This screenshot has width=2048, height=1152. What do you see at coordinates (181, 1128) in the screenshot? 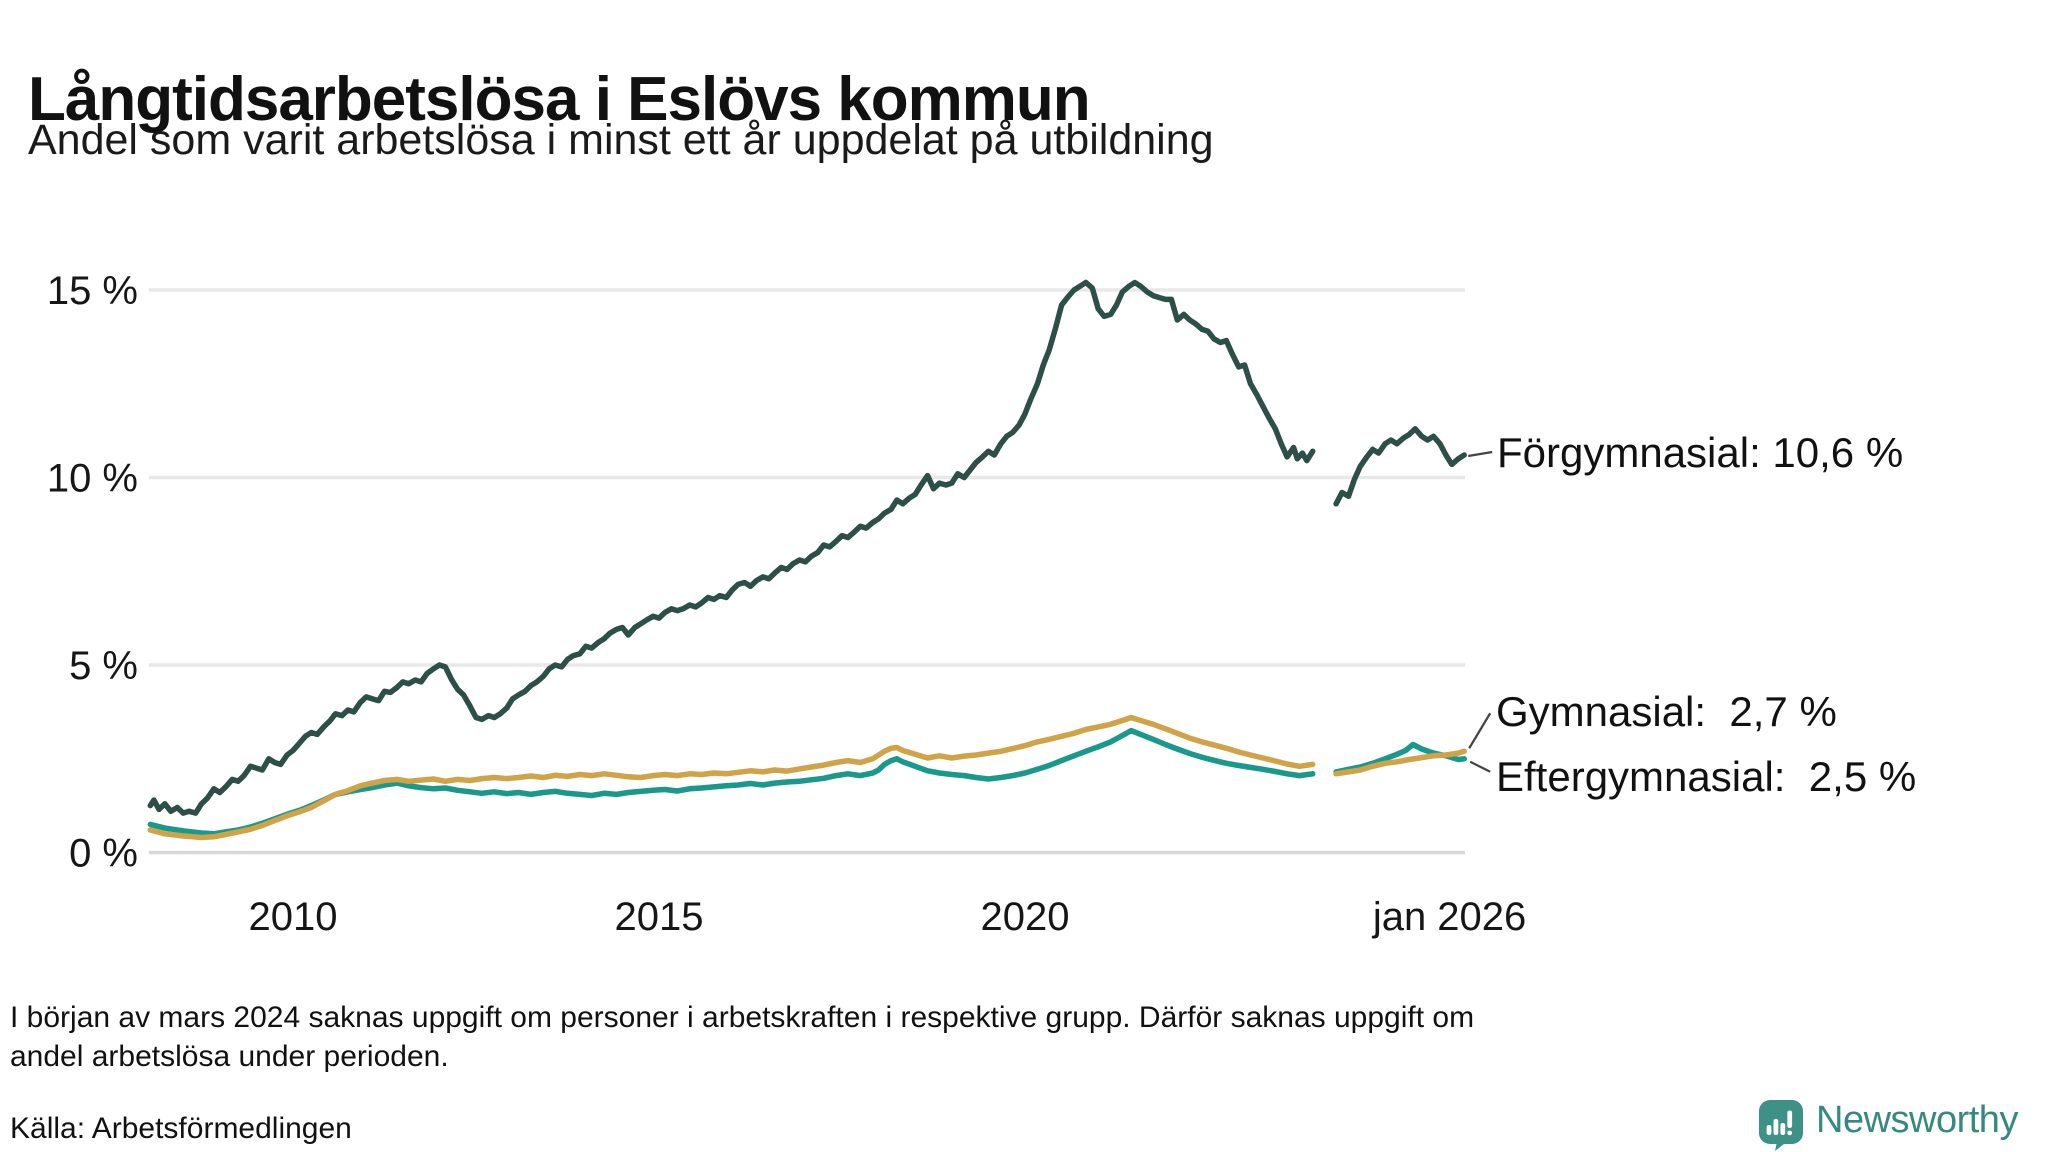
I see `source-attribution: Källa: Arbetsförmedlingen` at bounding box center [181, 1128].